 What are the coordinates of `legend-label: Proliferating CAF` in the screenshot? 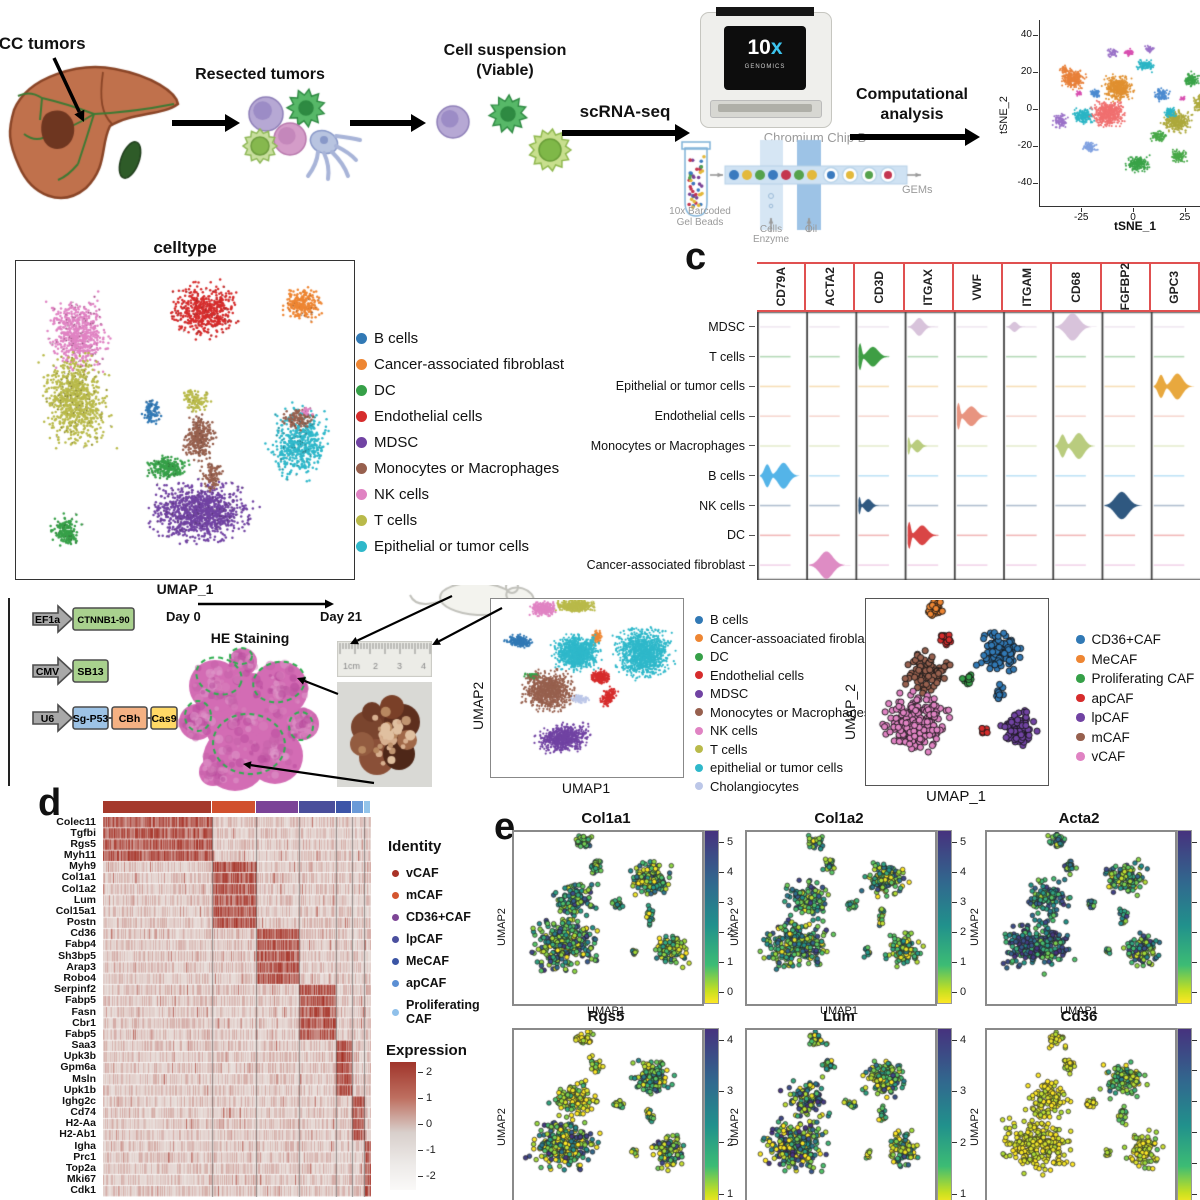 It's located at (443, 1012).